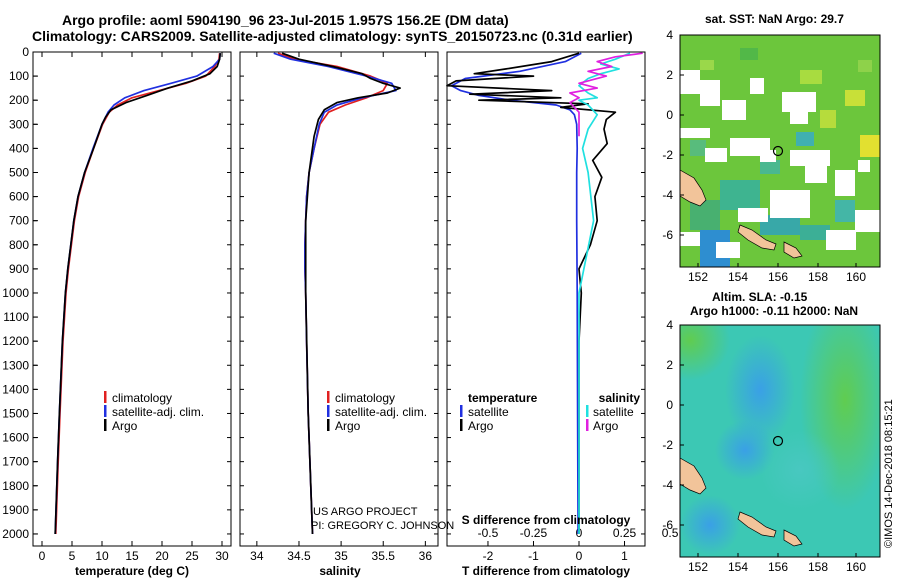 The image size is (900, 580). What do you see at coordinates (461, 425) in the screenshot?
I see `legend-swatch-temp-argo` at bounding box center [461, 425].